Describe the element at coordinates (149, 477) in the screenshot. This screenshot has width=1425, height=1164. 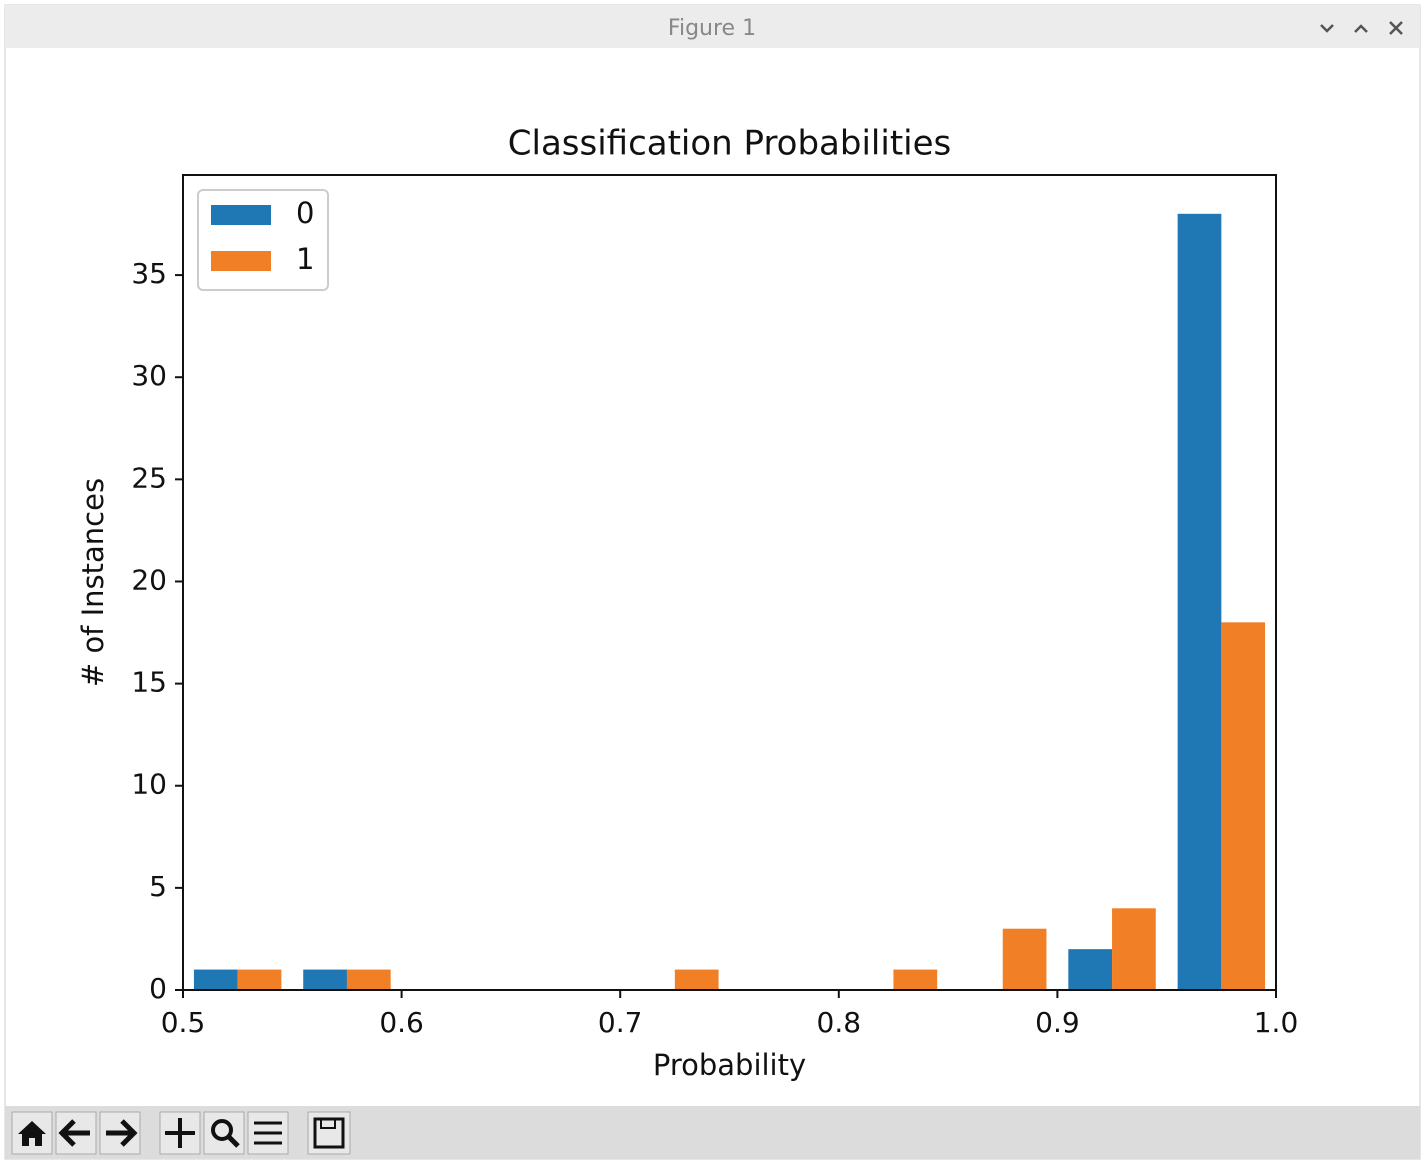
I see `y-tick-label: 25` at that location.